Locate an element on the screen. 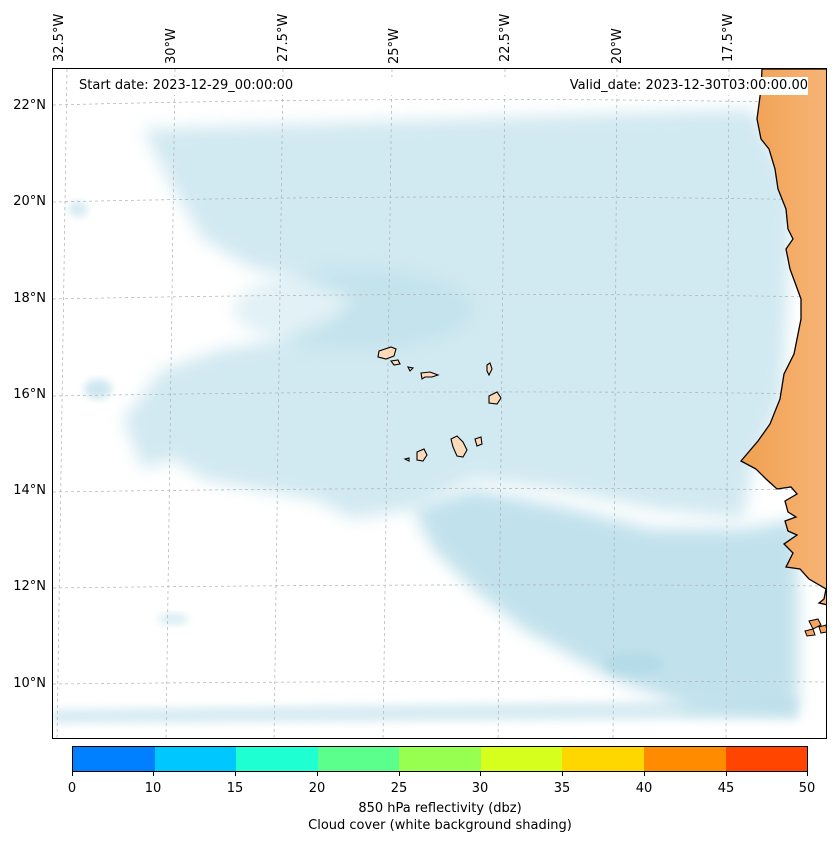  lon-label-30w: 30°W is located at coordinates (171, 46).